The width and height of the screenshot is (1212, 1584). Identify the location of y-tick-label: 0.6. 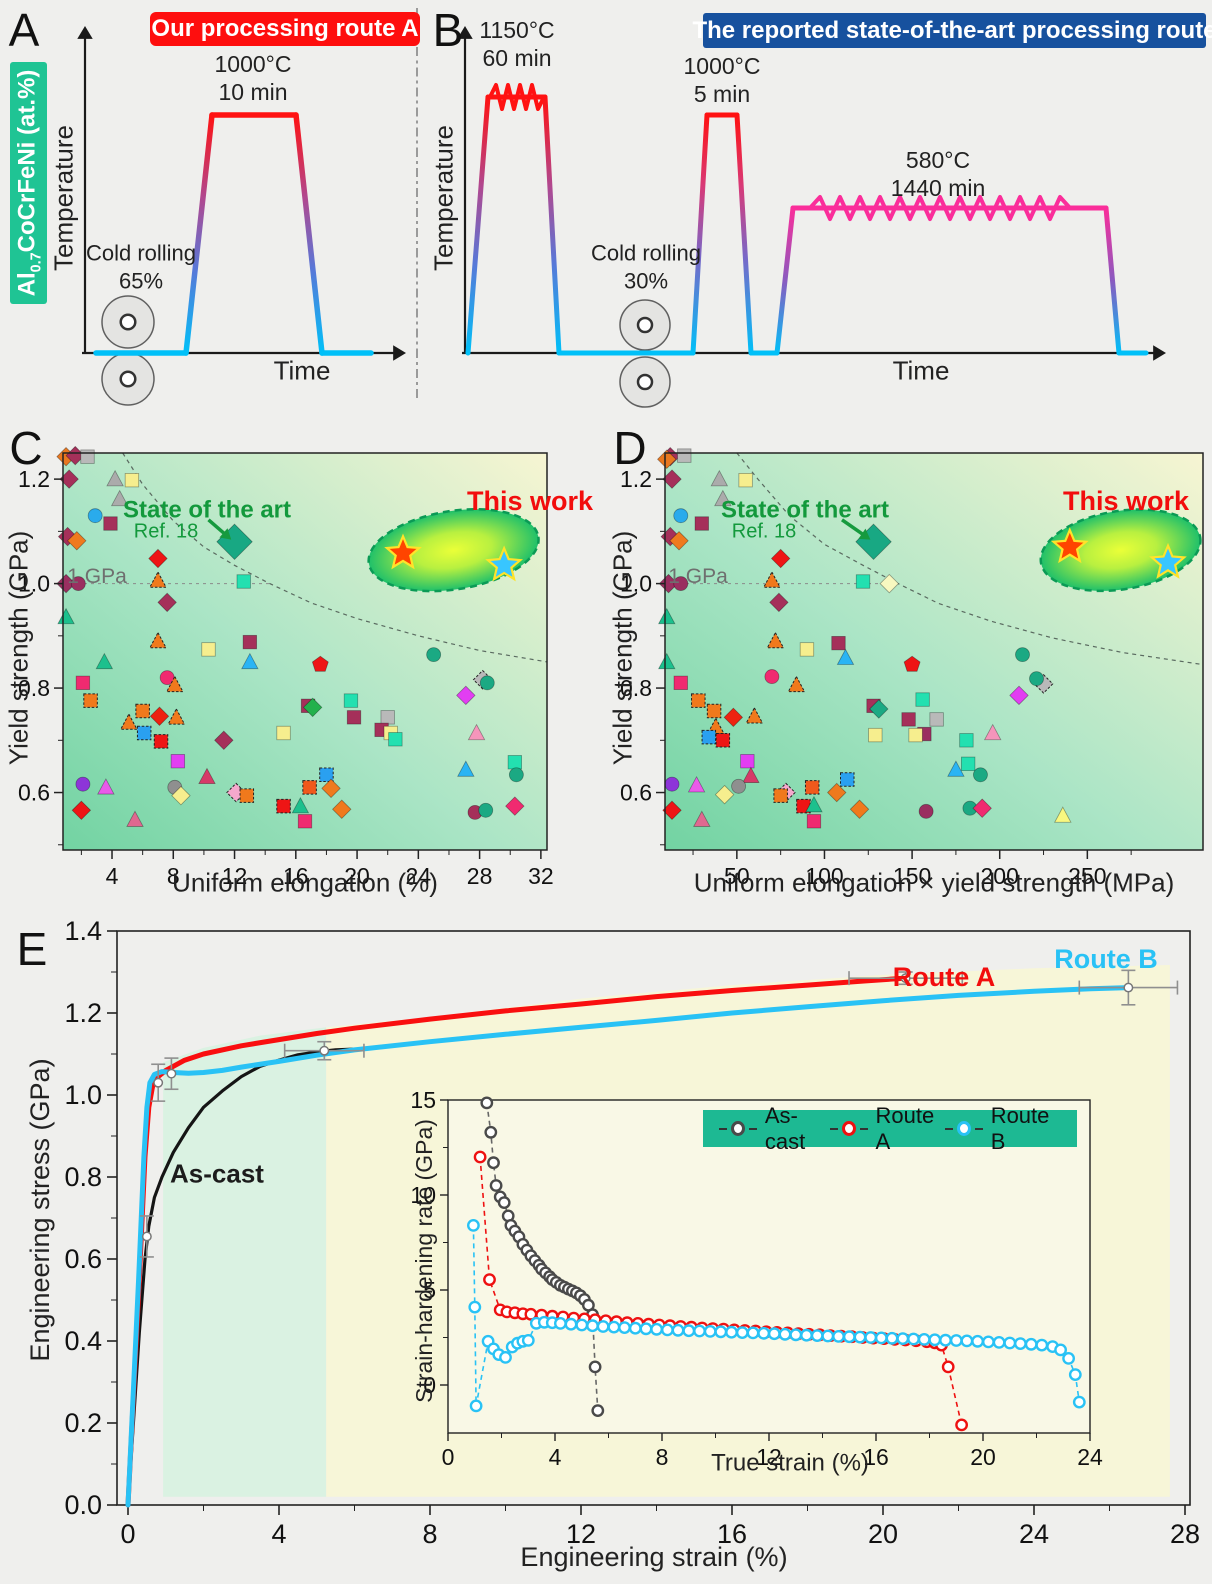
(83, 1259).